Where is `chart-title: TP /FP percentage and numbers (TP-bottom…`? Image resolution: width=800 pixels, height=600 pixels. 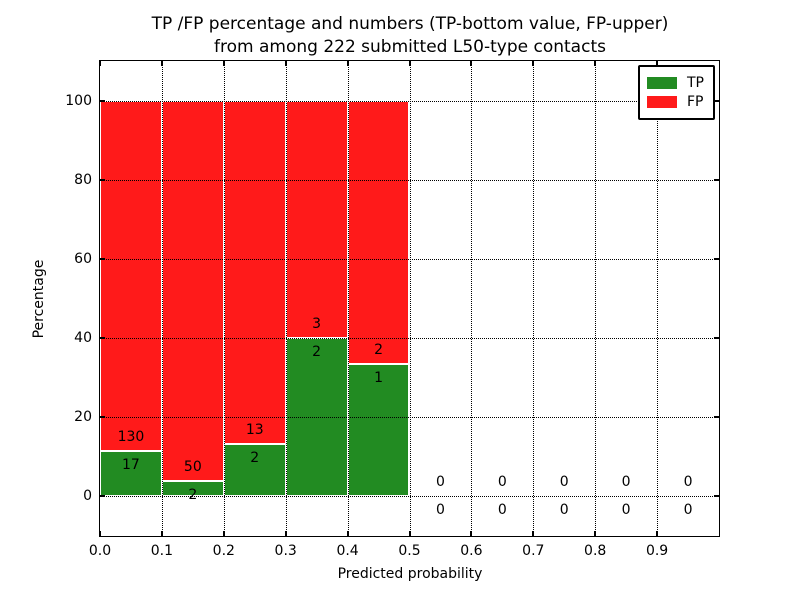 chart-title: TP /FP percentage and numbers (TP-bottom… is located at coordinates (410, 36).